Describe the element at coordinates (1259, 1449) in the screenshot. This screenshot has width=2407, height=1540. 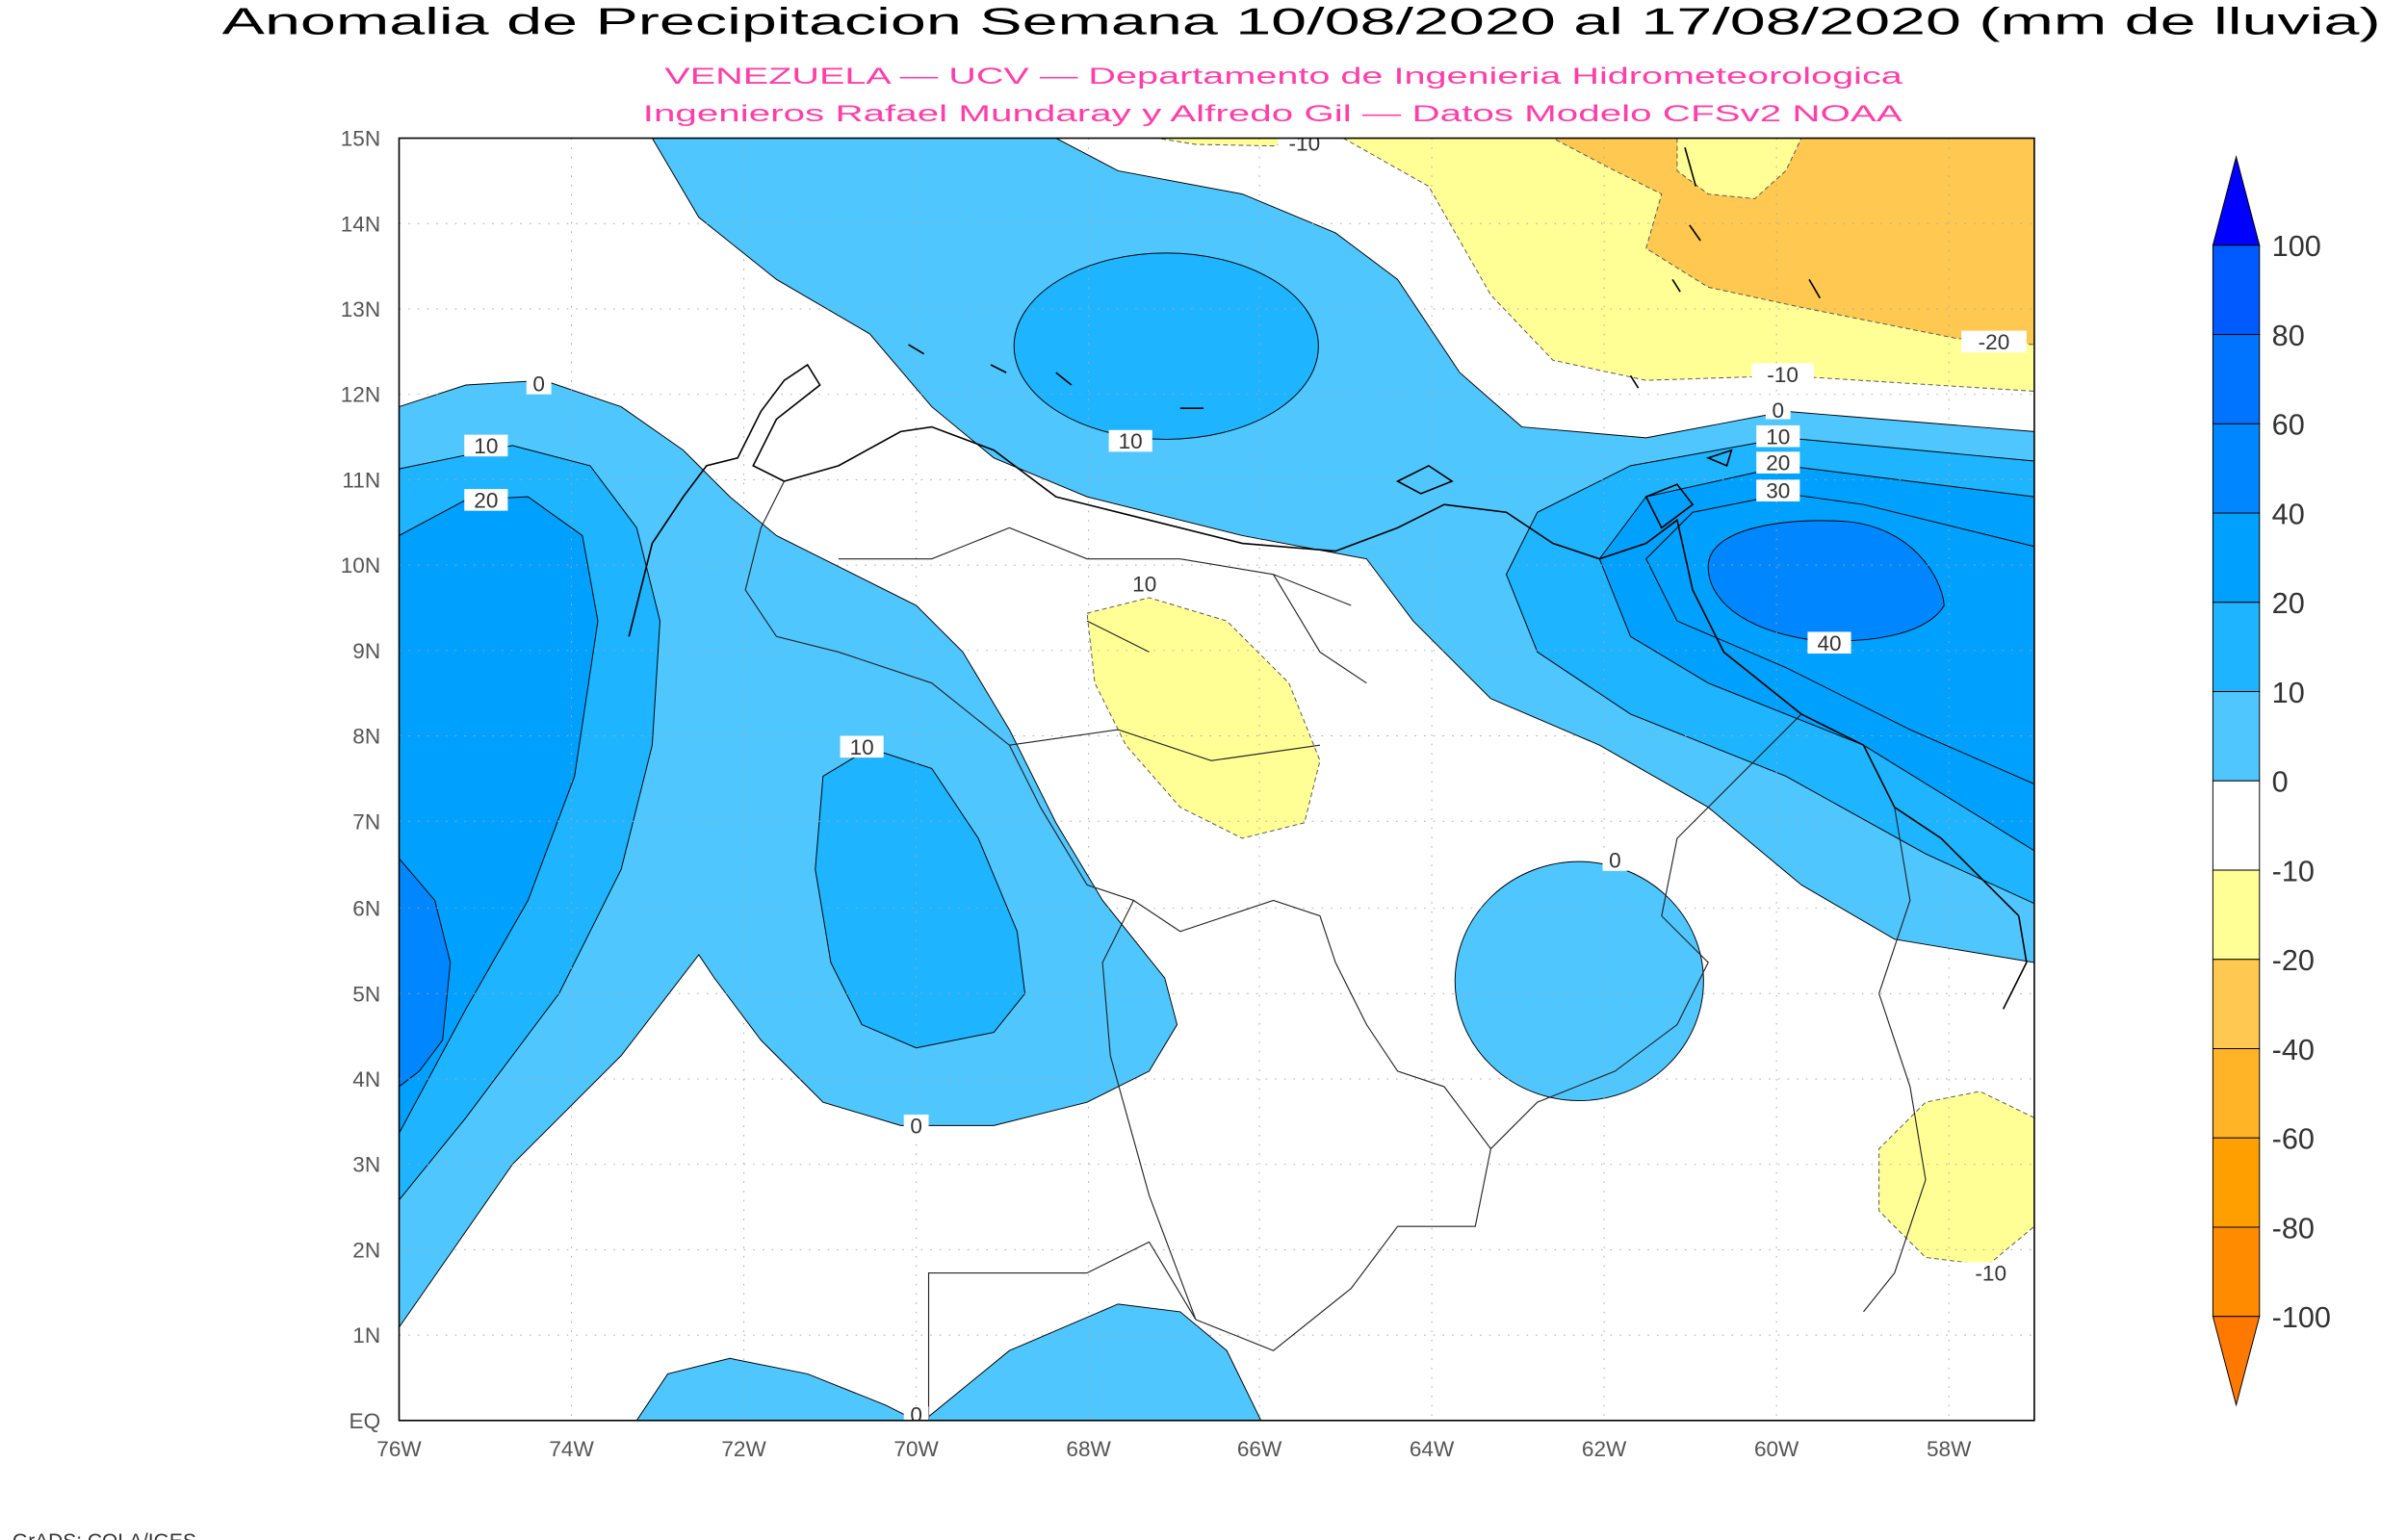
I see `lon-tick-label: 66W` at that location.